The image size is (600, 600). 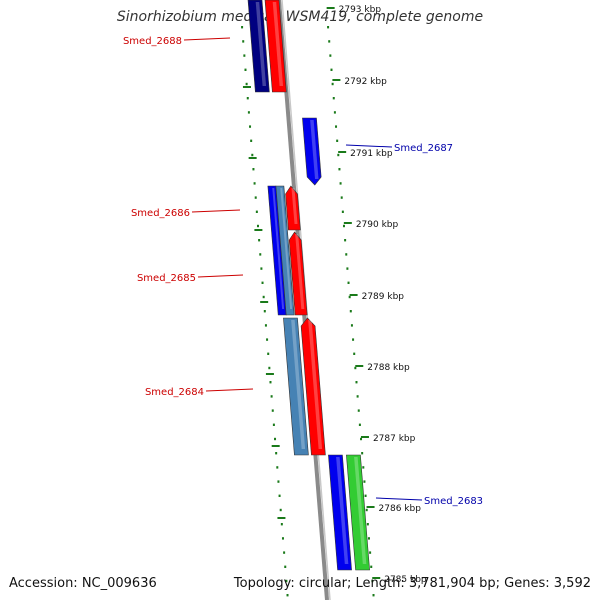 I want to click on scale-label: 2787 kbp, so click(x=394, y=439).